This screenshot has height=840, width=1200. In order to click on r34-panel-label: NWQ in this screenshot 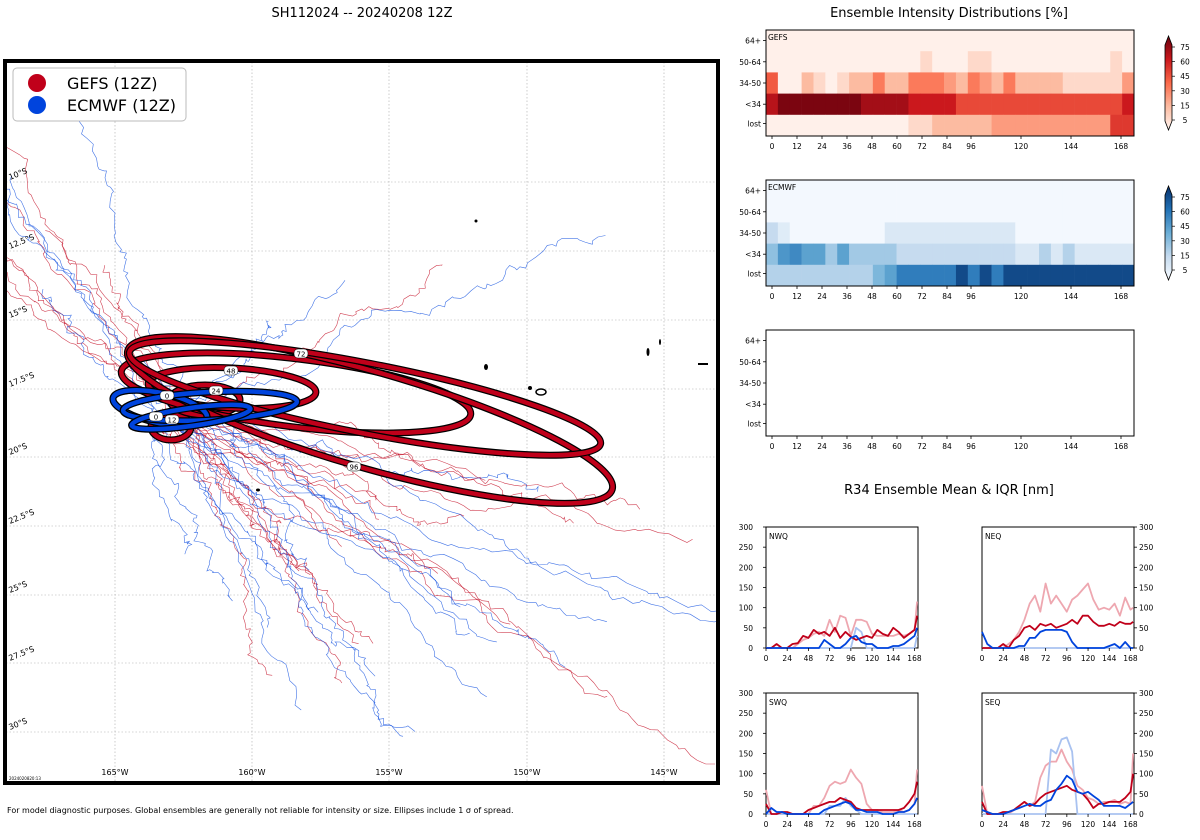, I will do `click(778, 536)`.